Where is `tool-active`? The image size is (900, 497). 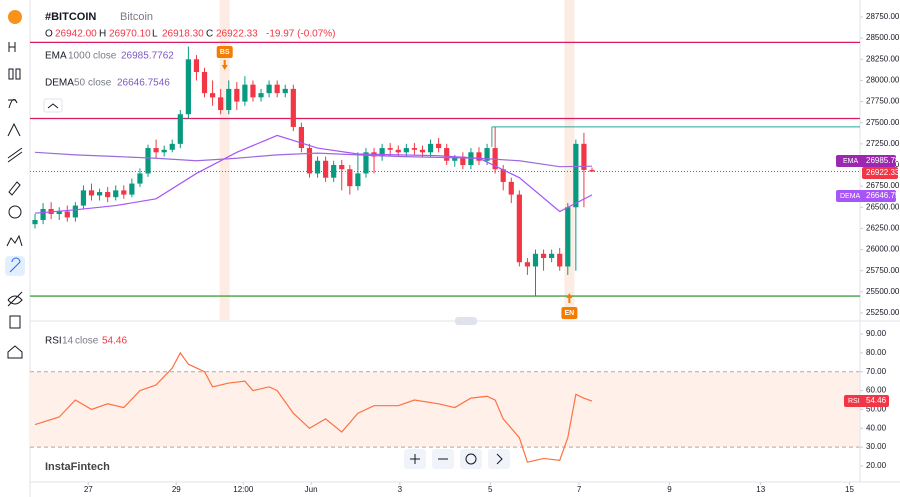
tool-active is located at coordinates (15, 266).